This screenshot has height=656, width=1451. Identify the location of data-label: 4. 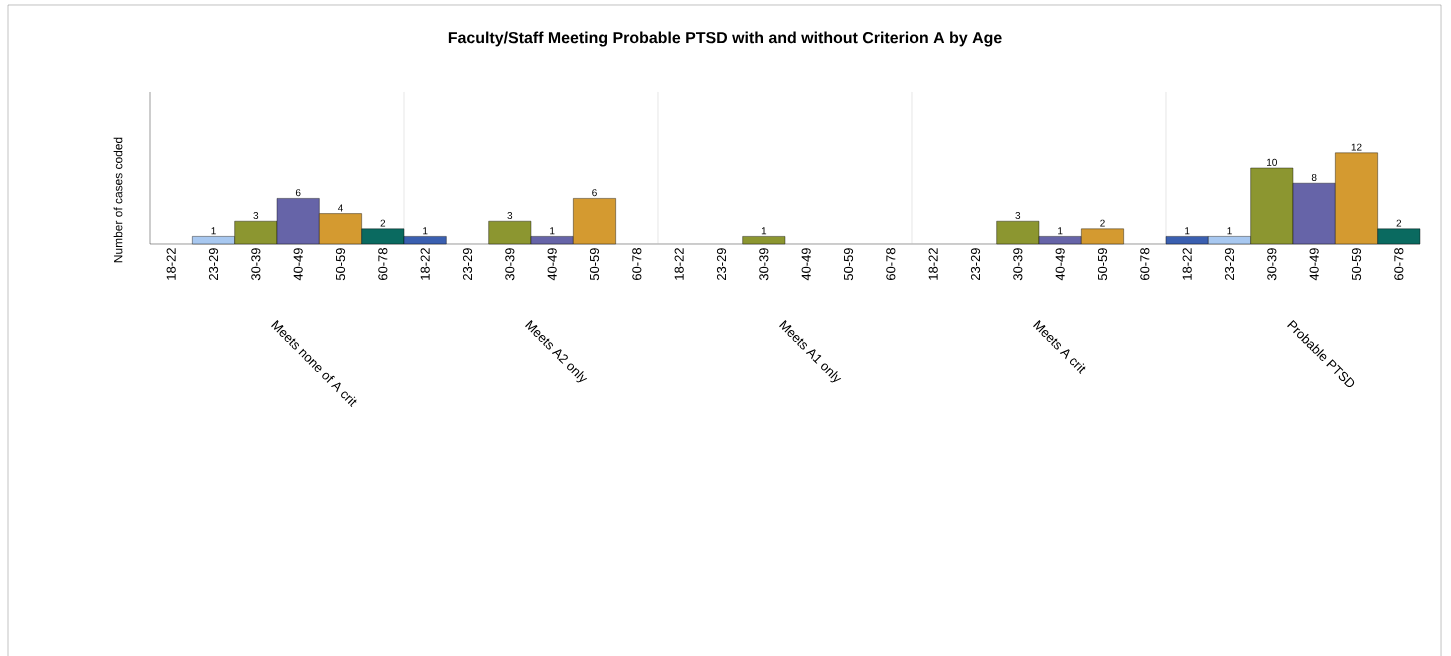
(340, 208).